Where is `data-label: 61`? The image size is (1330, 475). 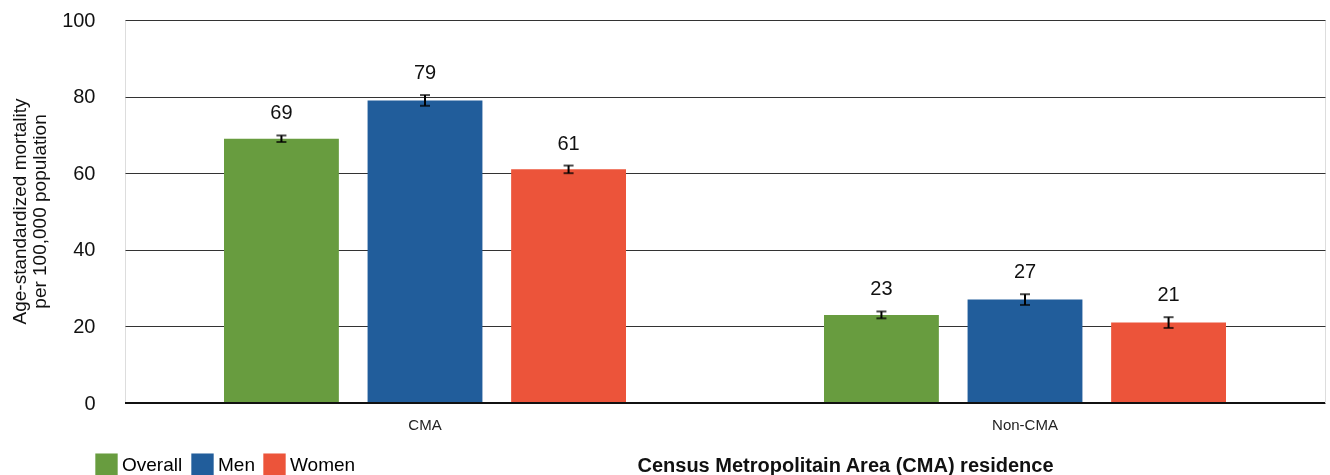
data-label: 61 is located at coordinates (568, 142).